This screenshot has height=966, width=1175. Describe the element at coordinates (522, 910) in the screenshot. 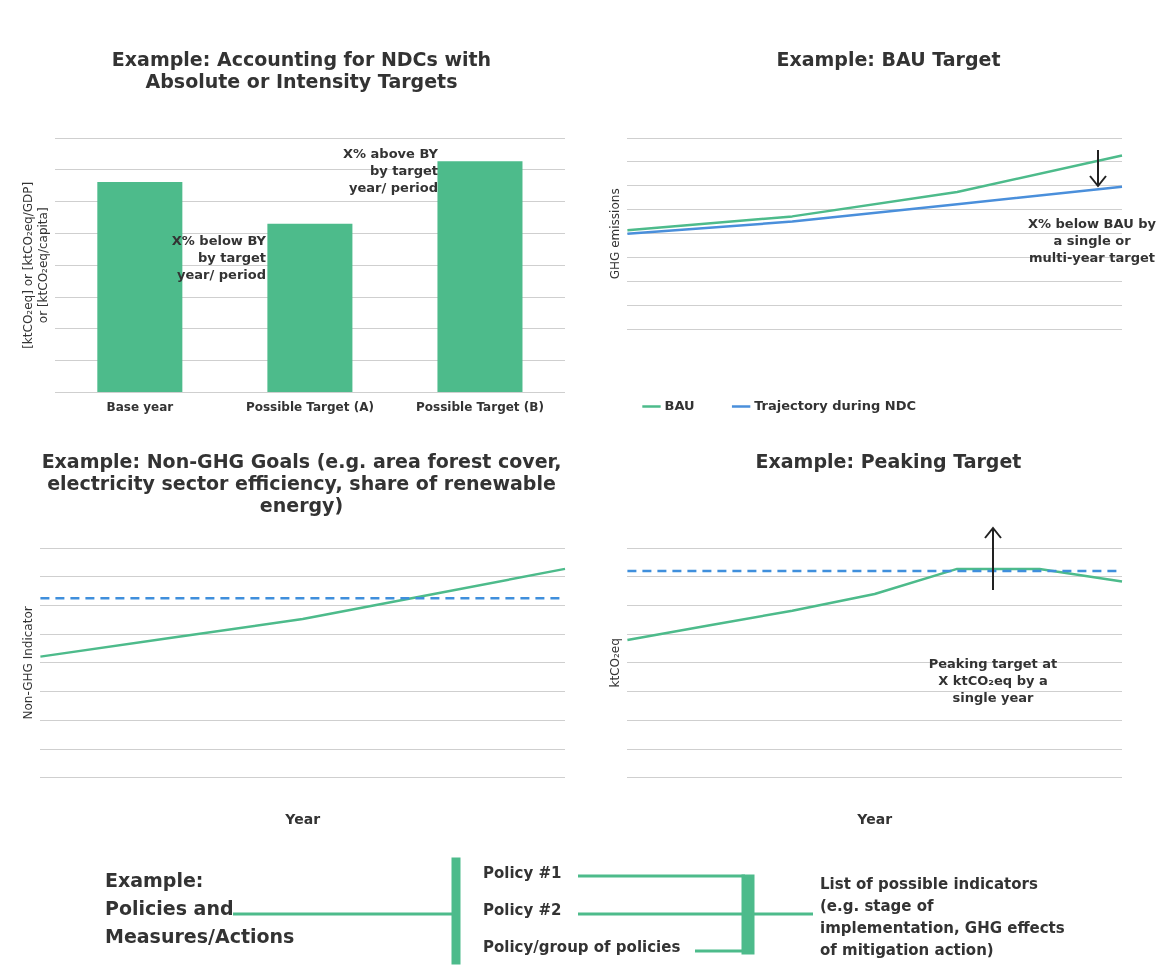

I see `text: Policy #2` at that location.